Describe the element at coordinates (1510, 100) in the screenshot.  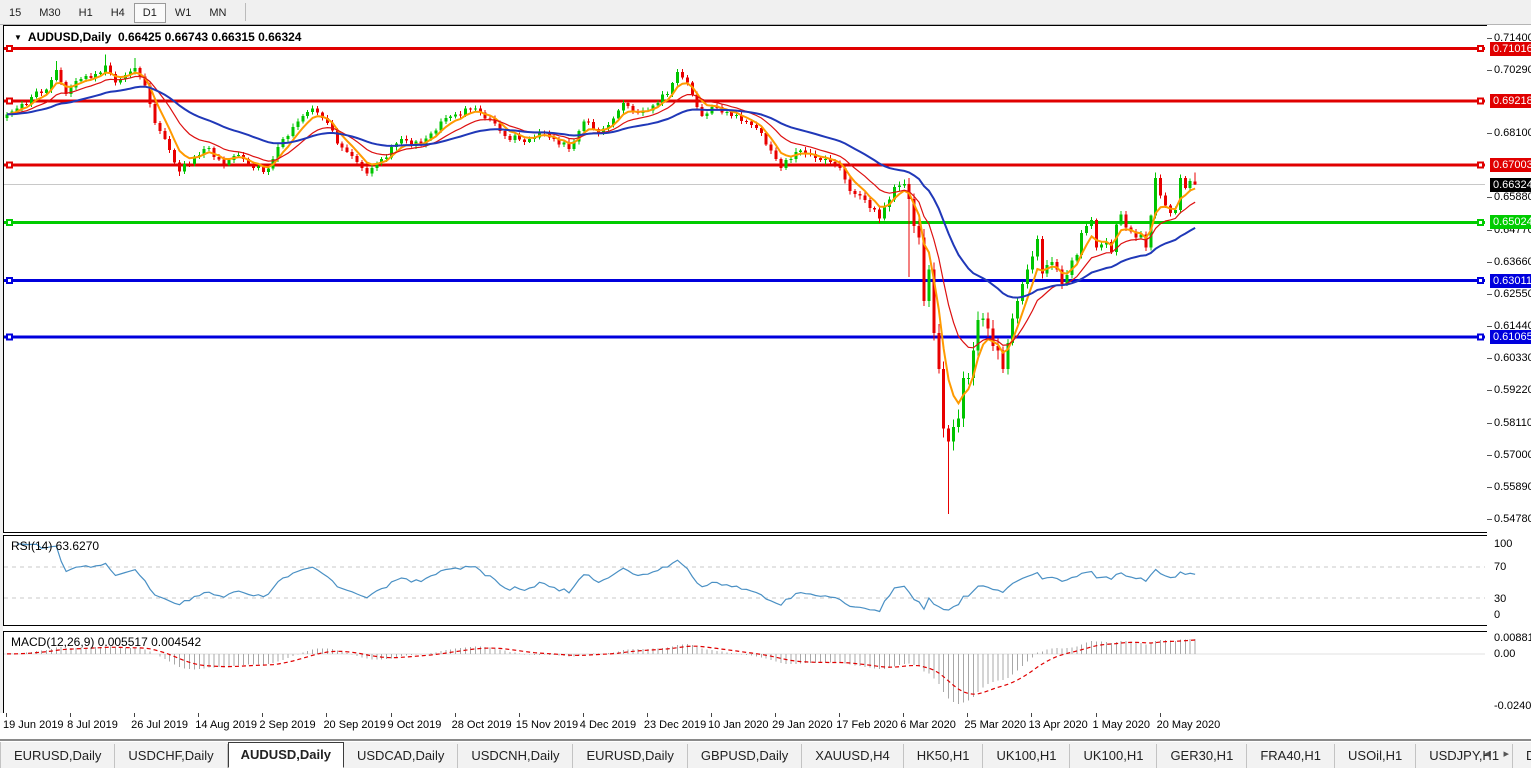
I see `line-price-label: 0.69218` at that location.